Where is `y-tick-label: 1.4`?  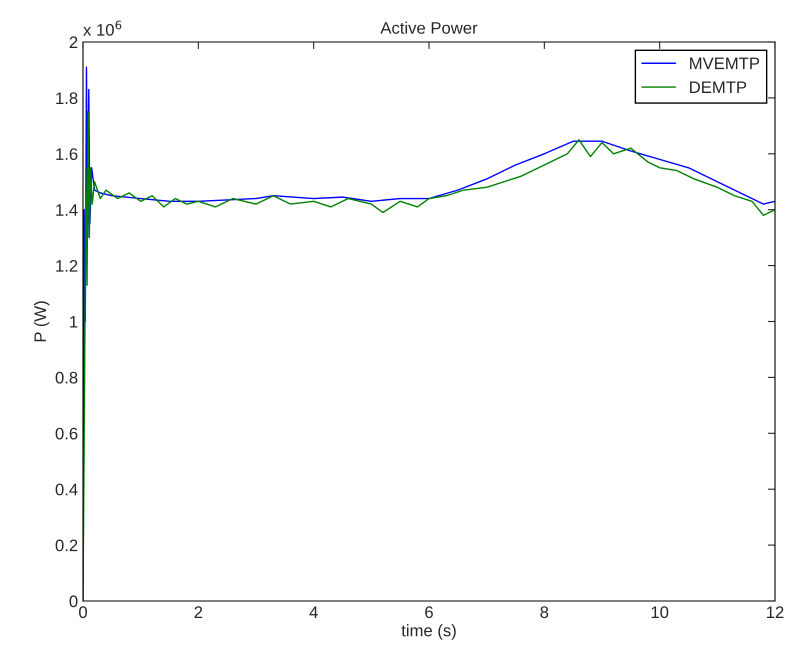 y-tick-label: 1.4 is located at coordinates (67, 210).